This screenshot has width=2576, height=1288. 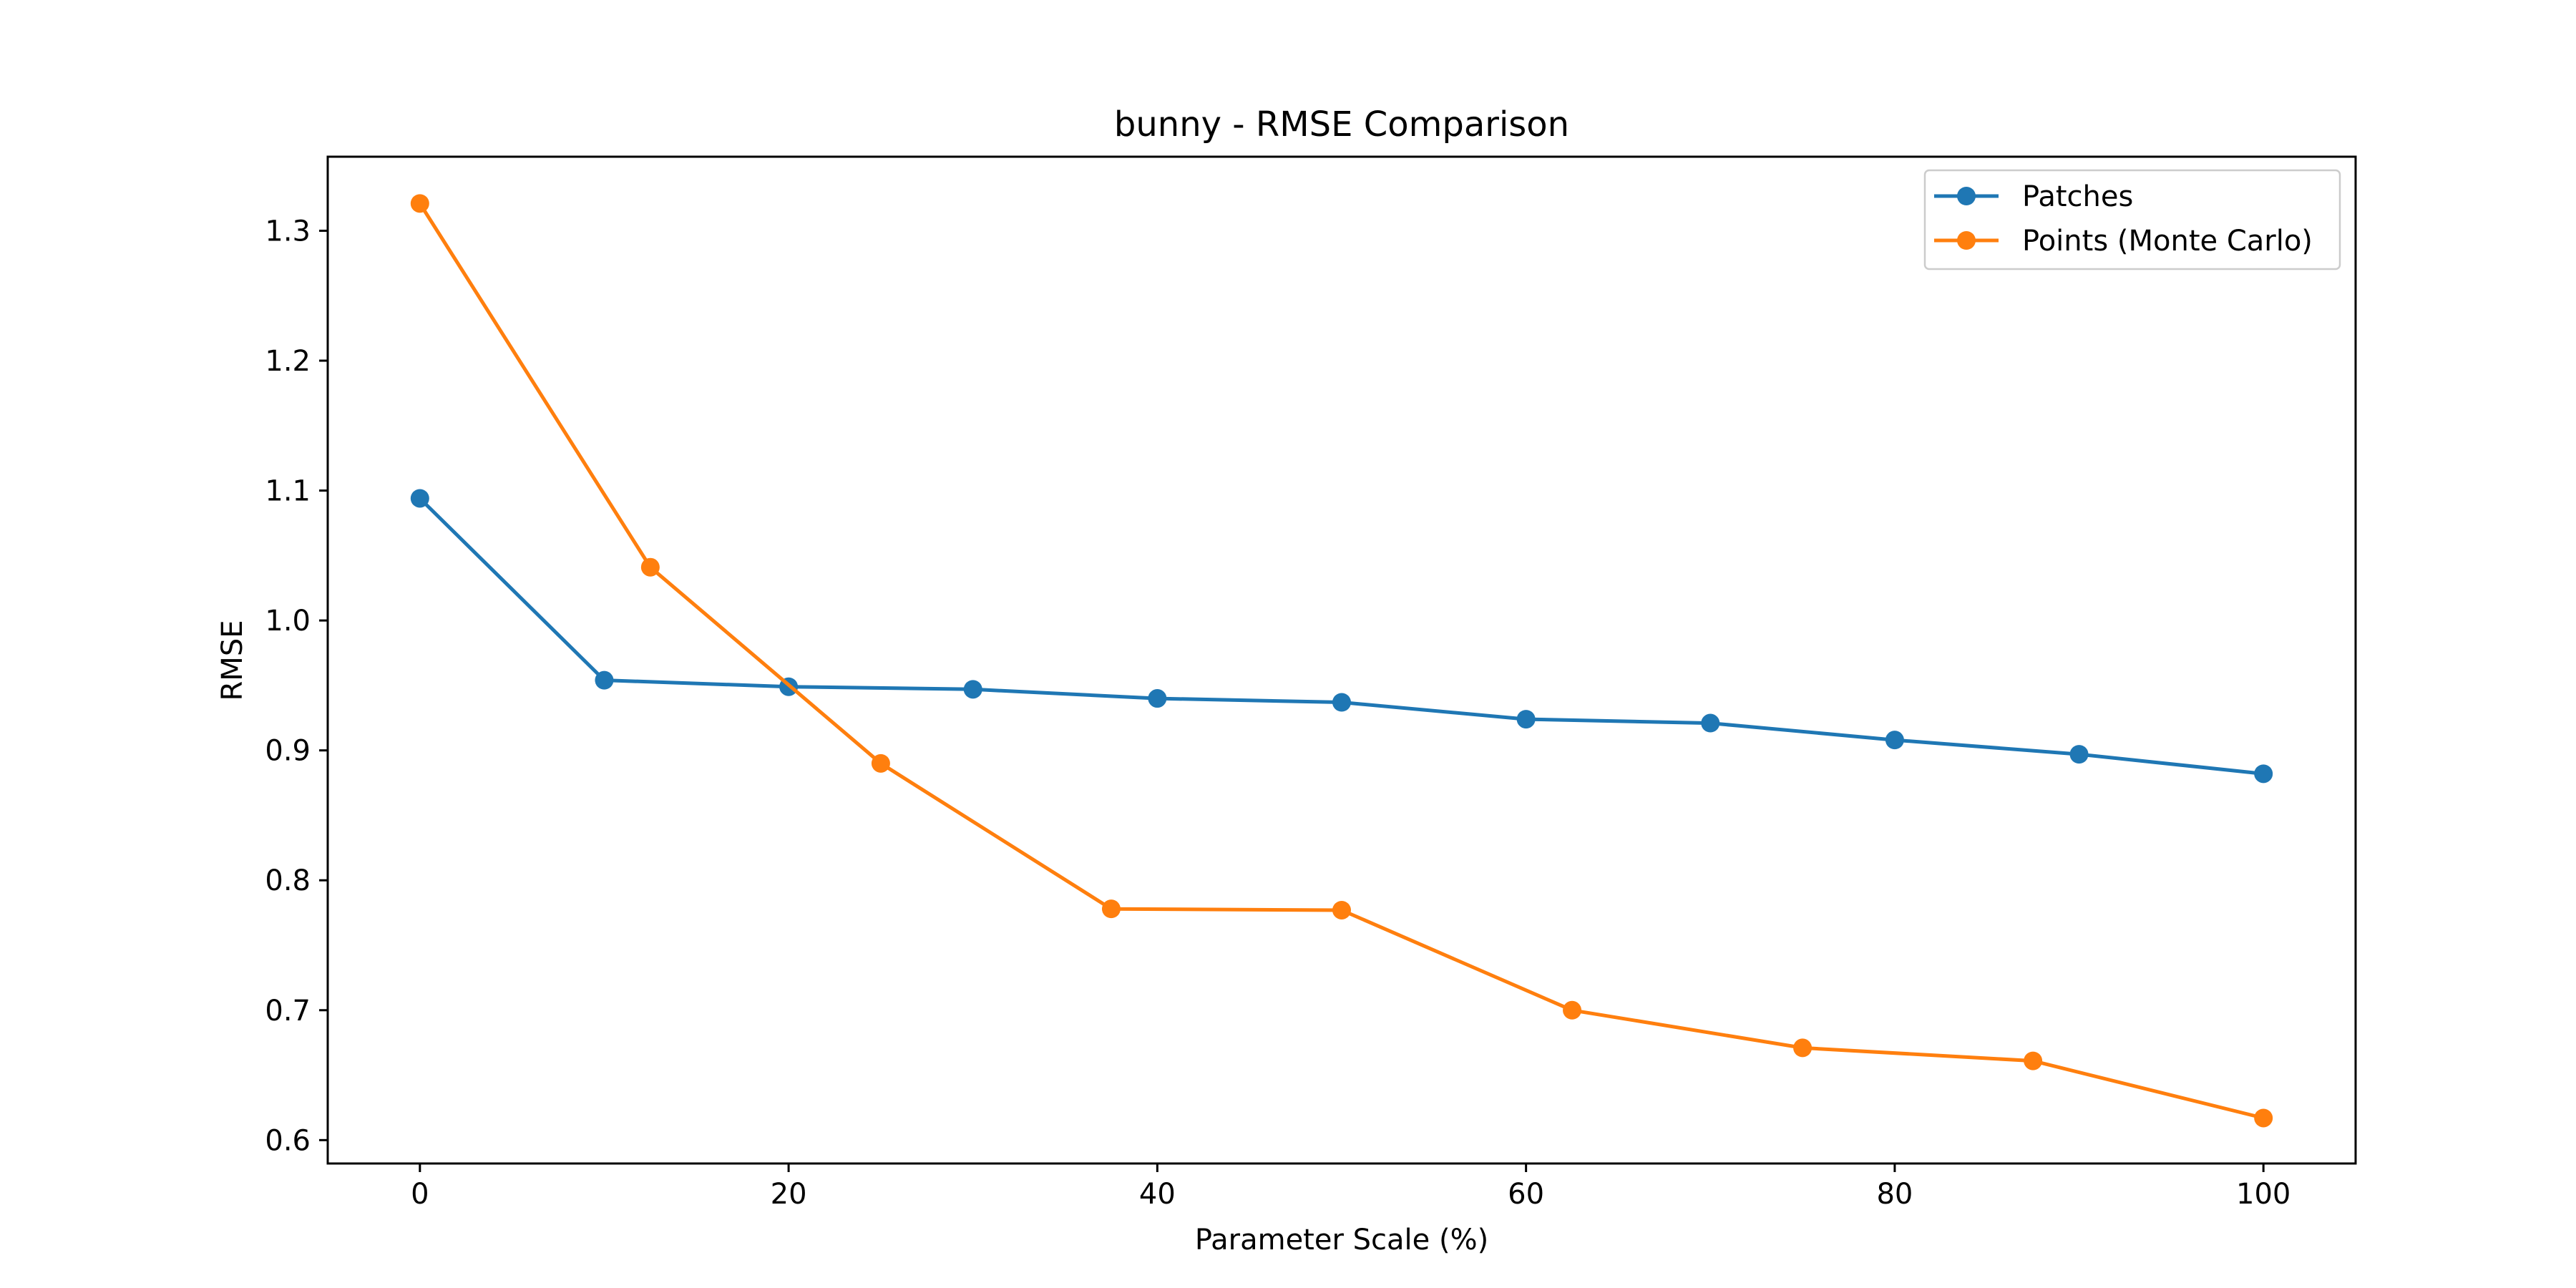 I want to click on legend: Patches Points (Monte Carlo), so click(x=2132, y=219).